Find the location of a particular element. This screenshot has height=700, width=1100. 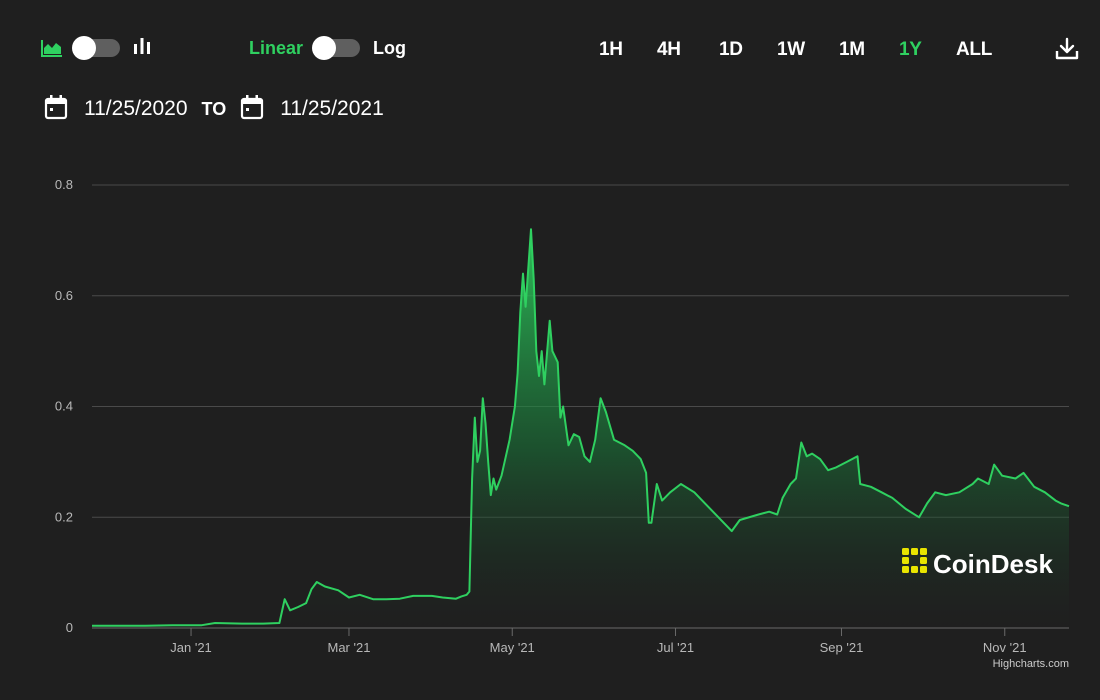

coindesk-watermark-text: CoinDesk is located at coordinates (993, 564).